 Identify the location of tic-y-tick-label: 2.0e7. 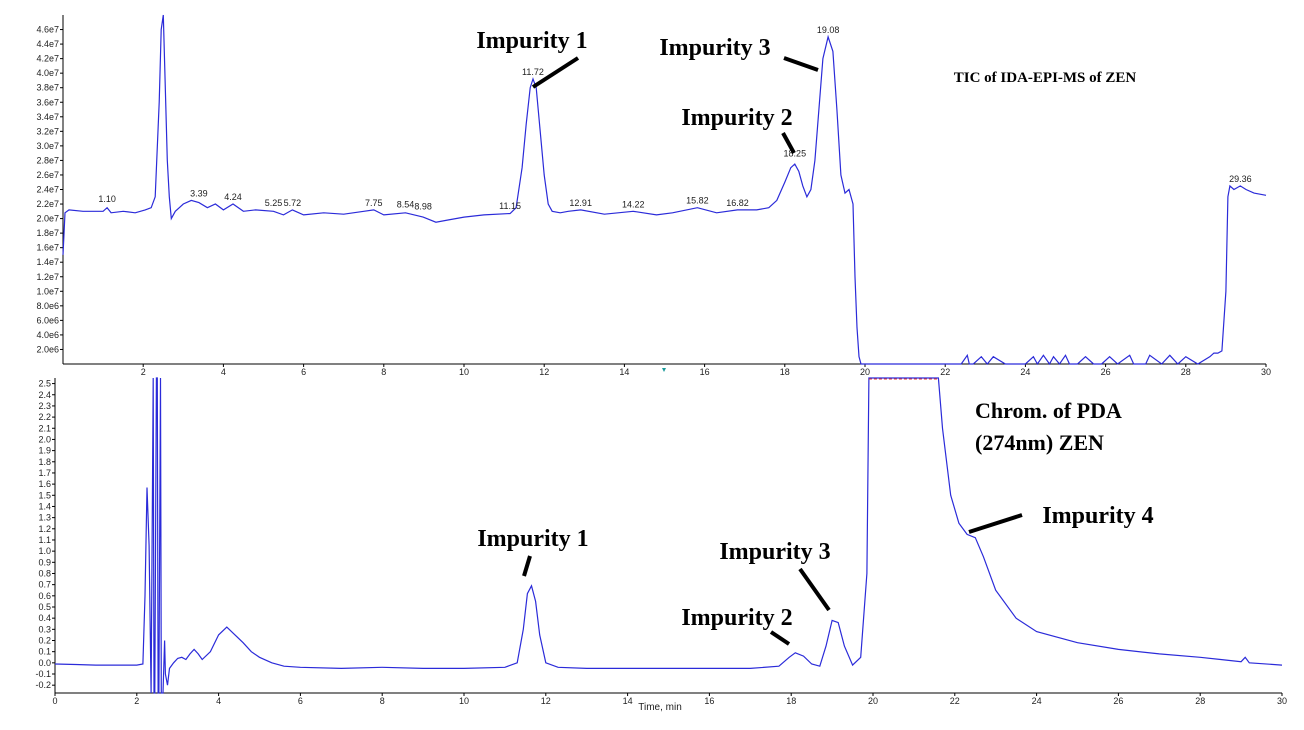
(47, 219).